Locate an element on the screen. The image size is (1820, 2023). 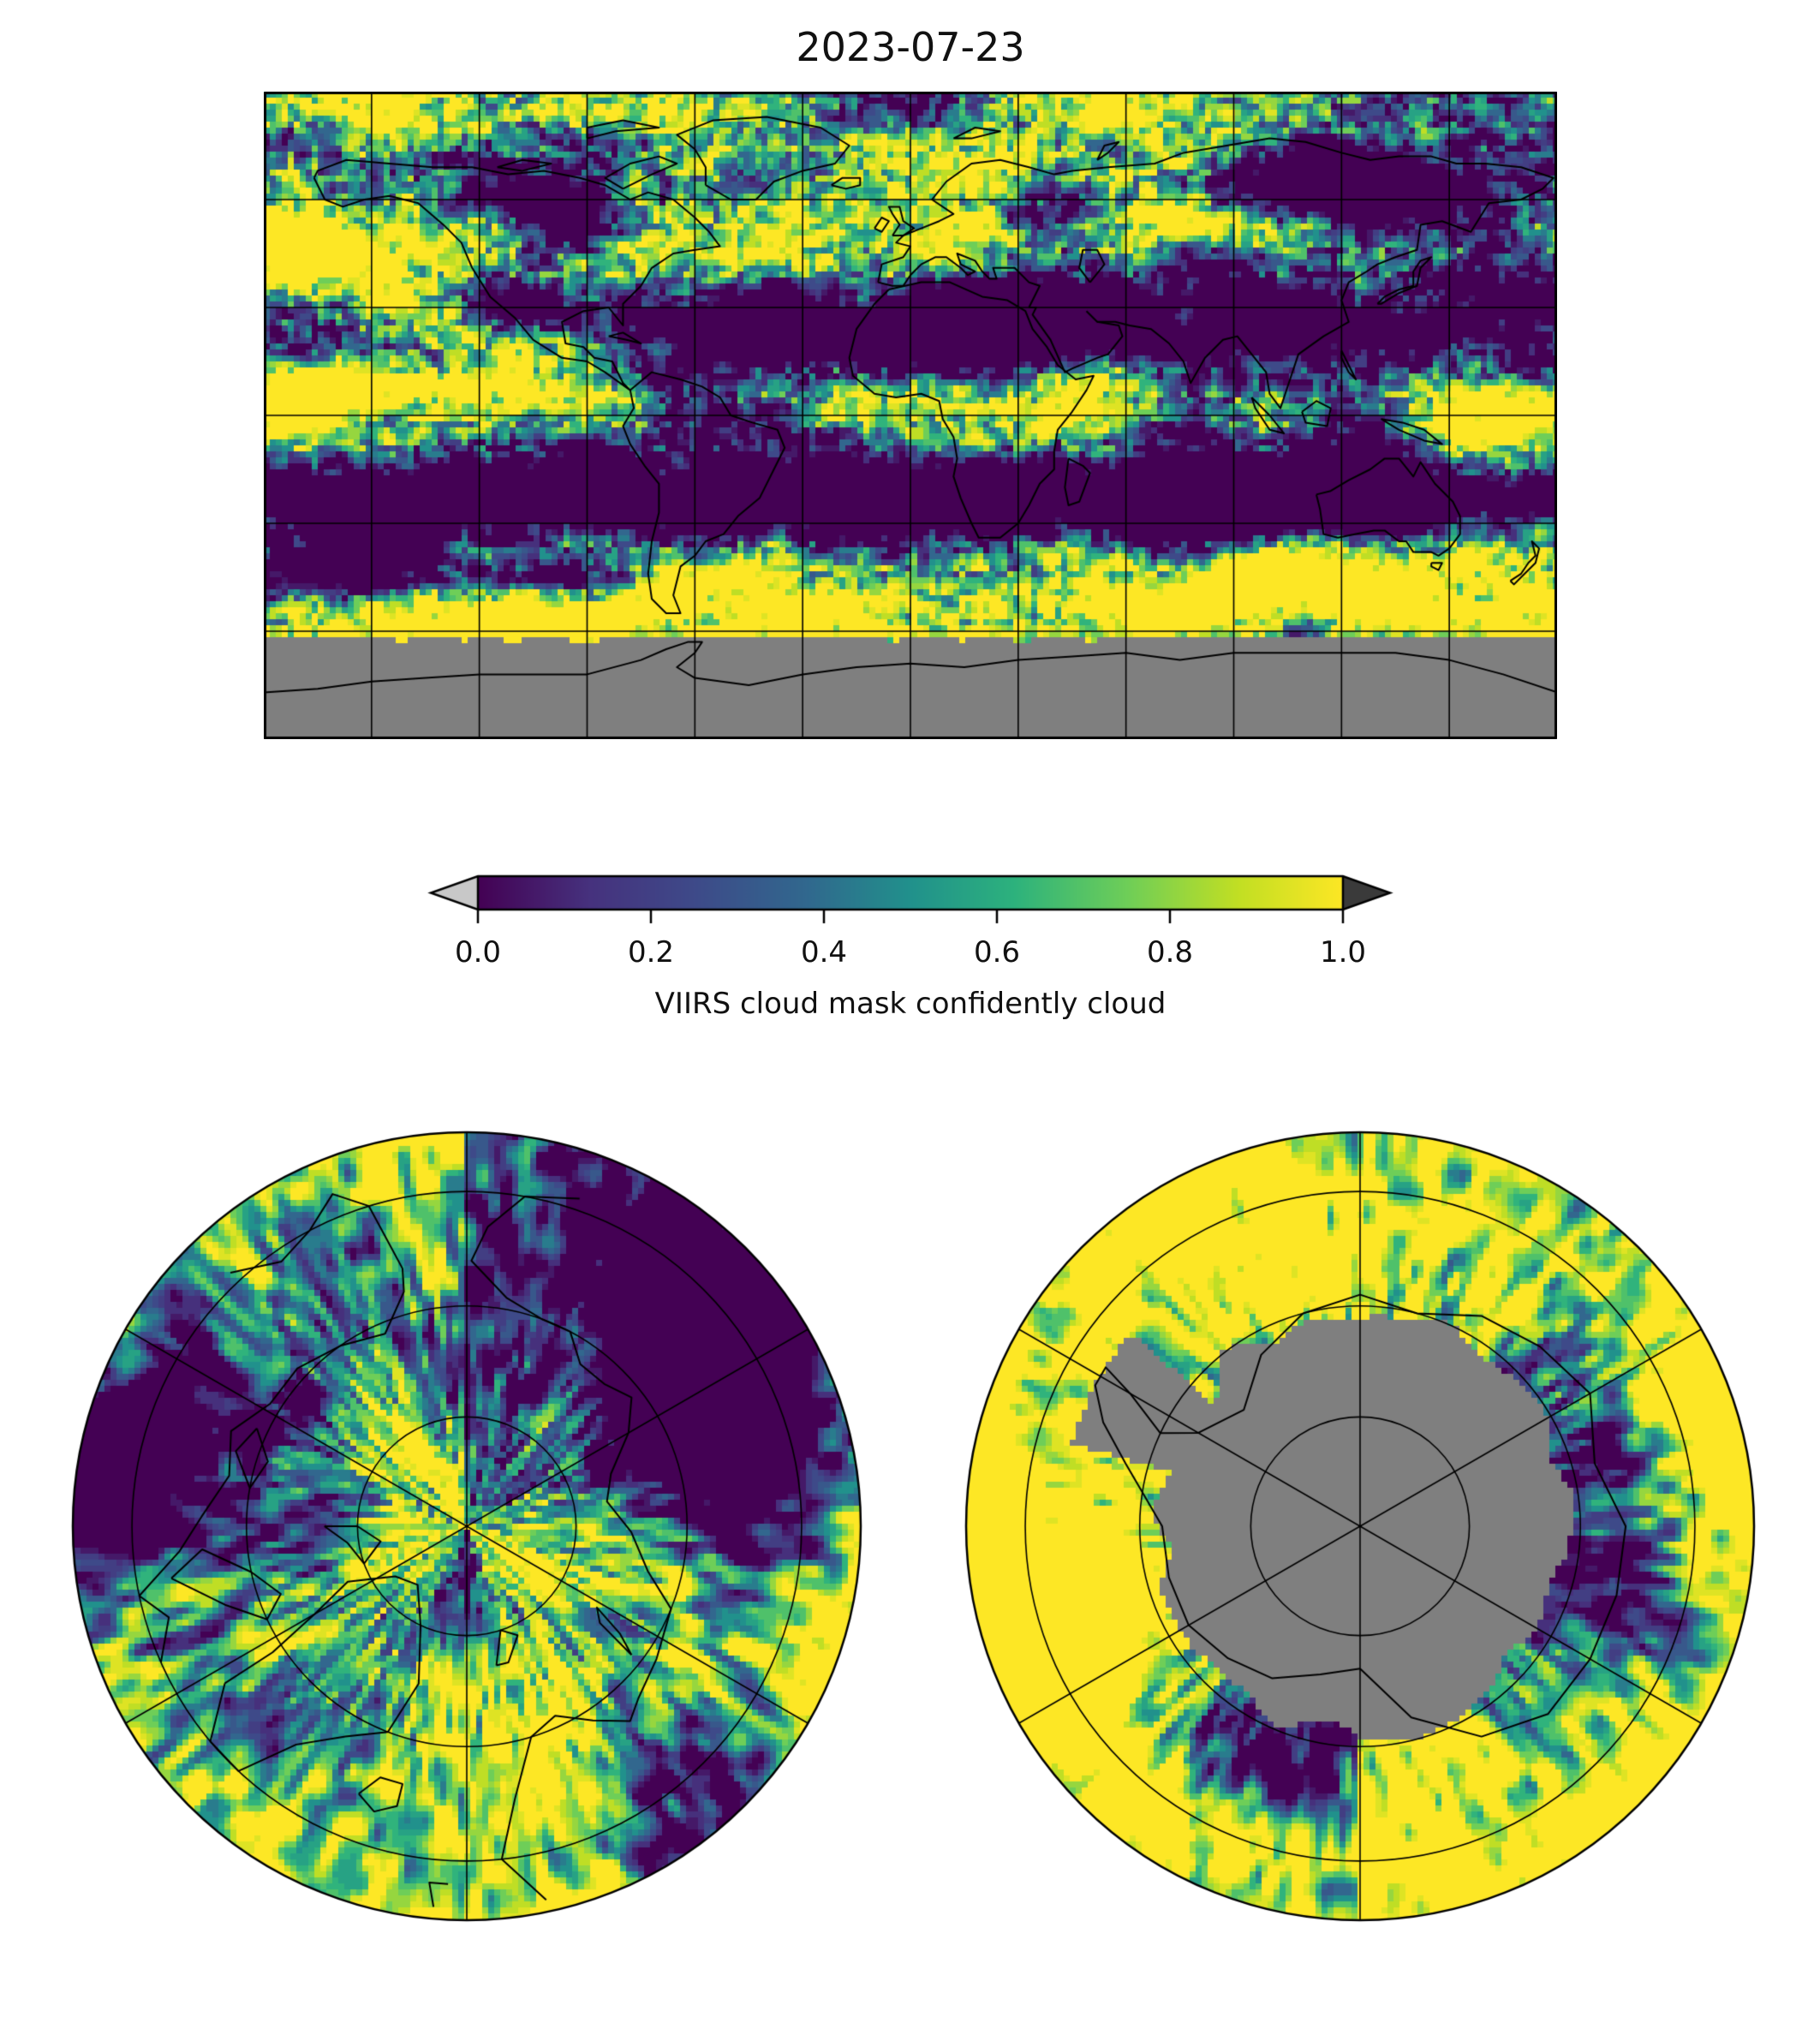
colorbar-tick-label: 0.4 is located at coordinates (824, 953).